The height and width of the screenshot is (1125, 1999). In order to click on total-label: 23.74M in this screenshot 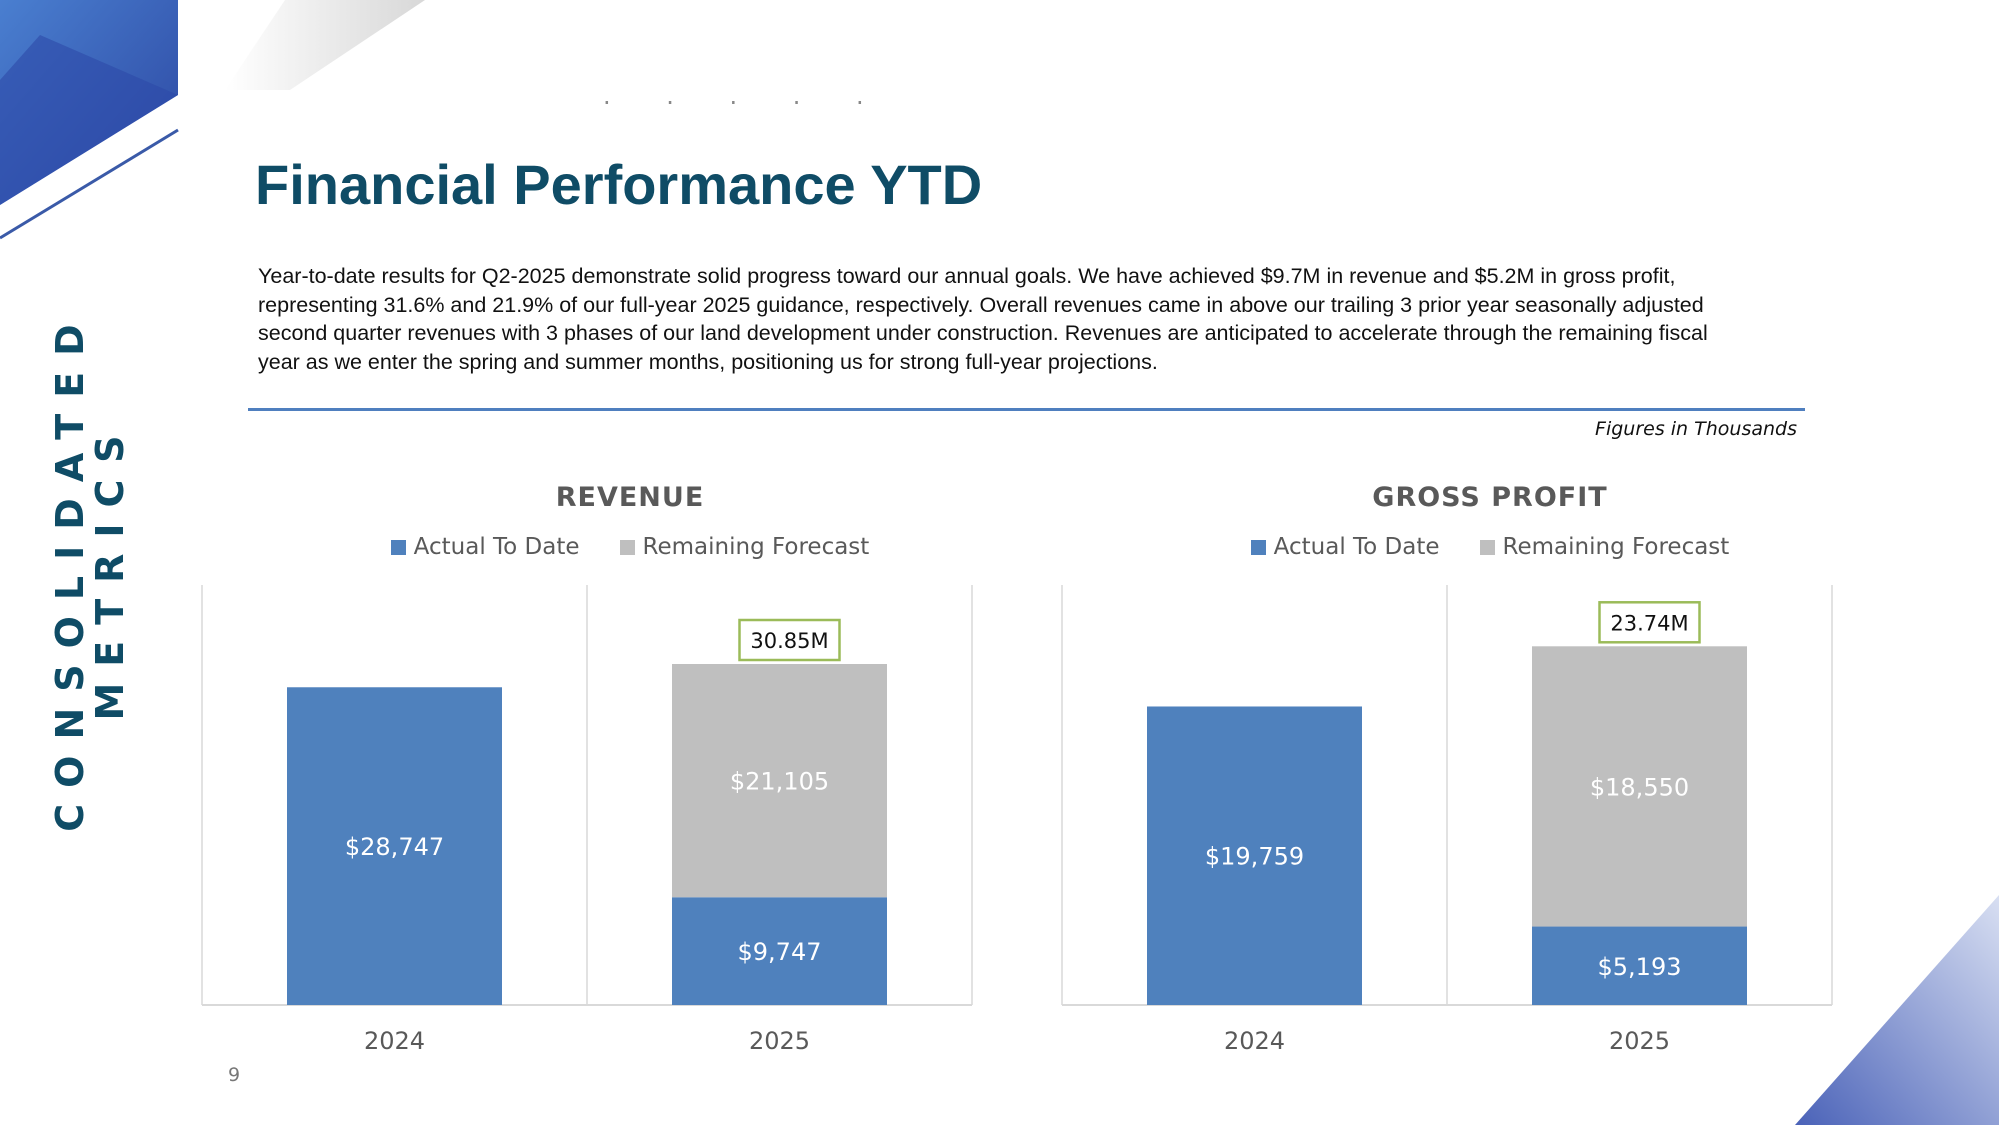, I will do `click(1649, 623)`.